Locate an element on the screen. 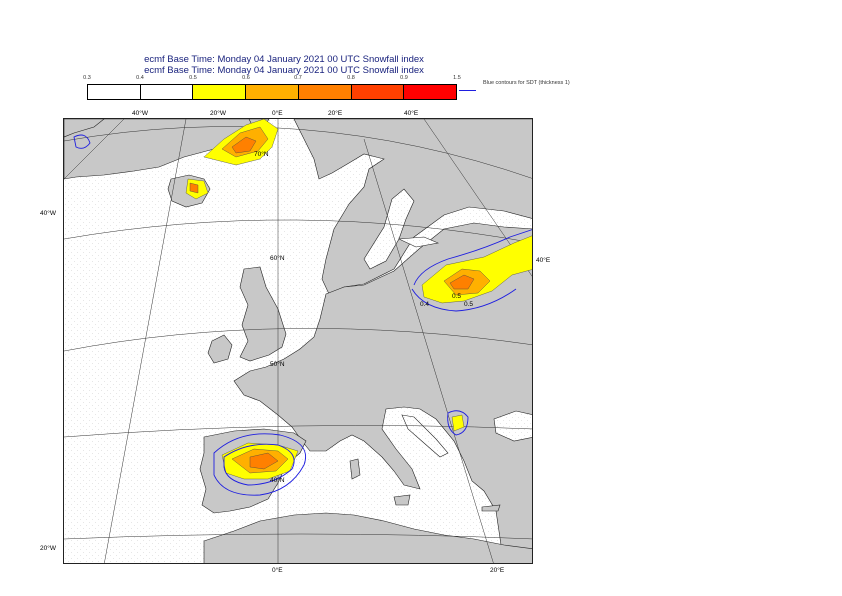  legend-tick-7: 1.5 is located at coordinates (457, 78).